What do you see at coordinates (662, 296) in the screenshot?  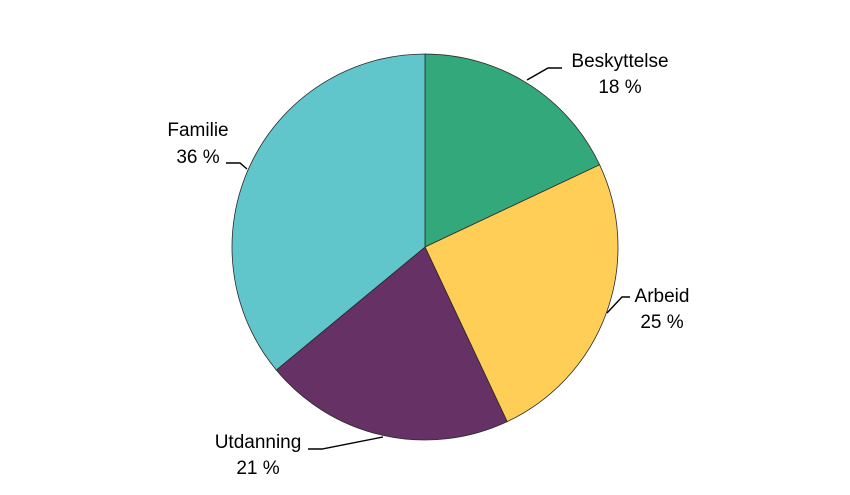 I see `slice-label-arbeid: Arbeid` at bounding box center [662, 296].